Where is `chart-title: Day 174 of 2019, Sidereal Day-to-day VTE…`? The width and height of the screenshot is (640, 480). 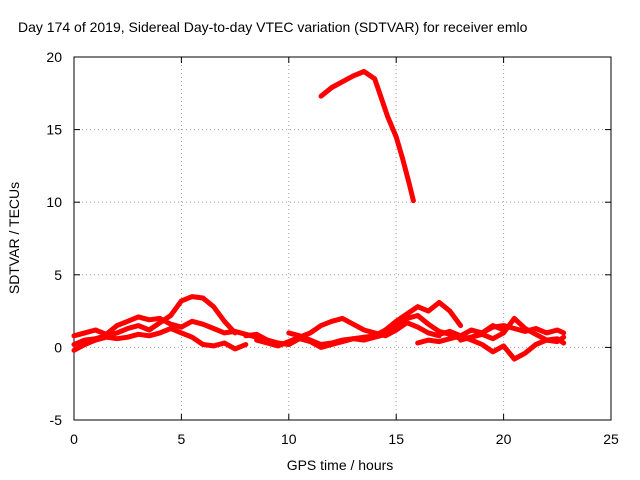 chart-title: Day 174 of 2019, Sidereal Day-to-day VTE… is located at coordinates (273, 27).